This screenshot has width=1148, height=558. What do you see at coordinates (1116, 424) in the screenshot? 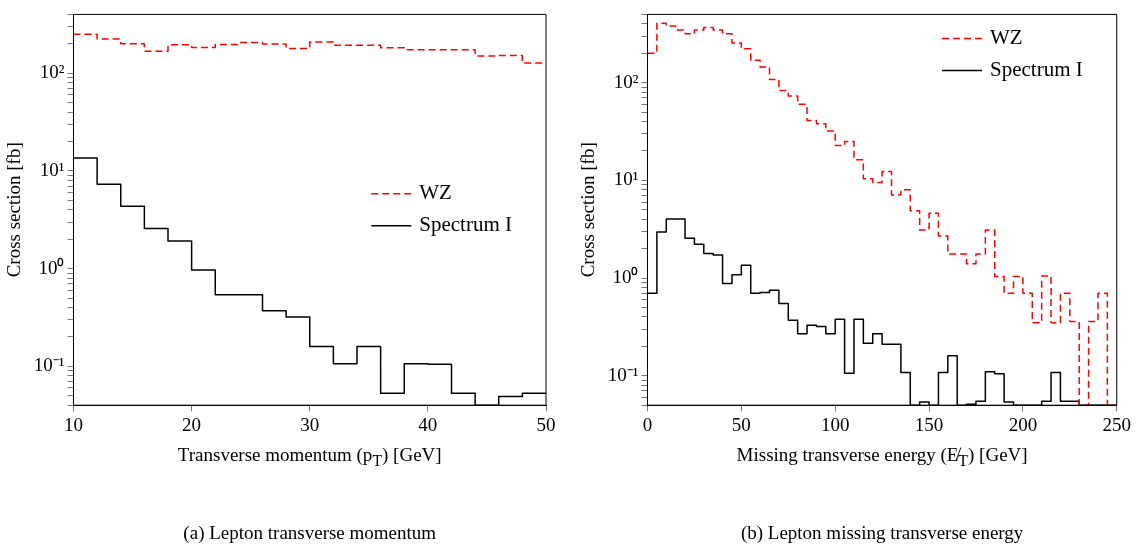
I see `x-tick-label: 250` at bounding box center [1116, 424].